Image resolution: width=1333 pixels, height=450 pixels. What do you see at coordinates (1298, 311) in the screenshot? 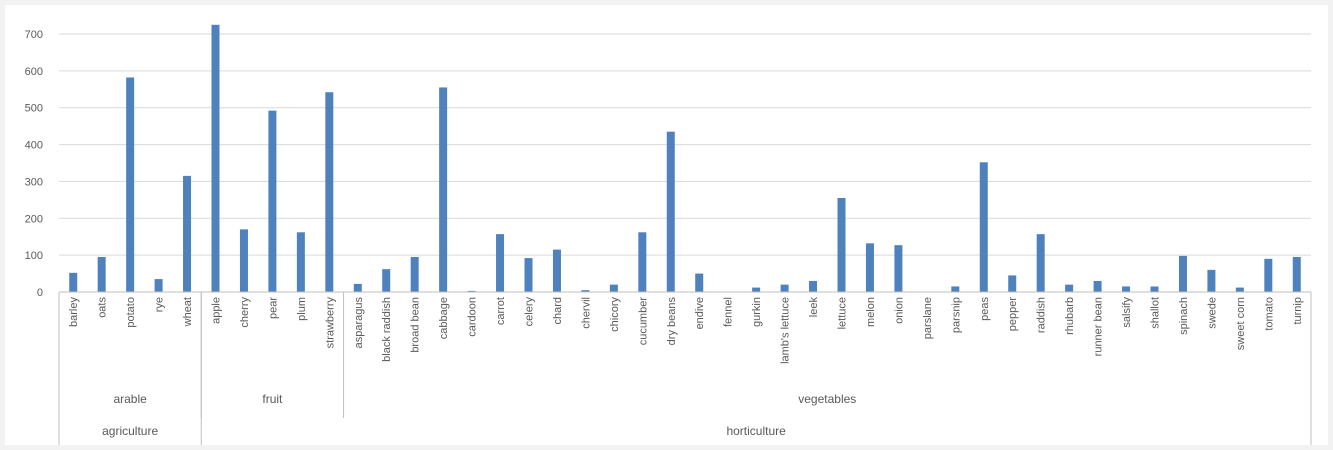
I see `x-category-label: turnip` at bounding box center [1298, 311].